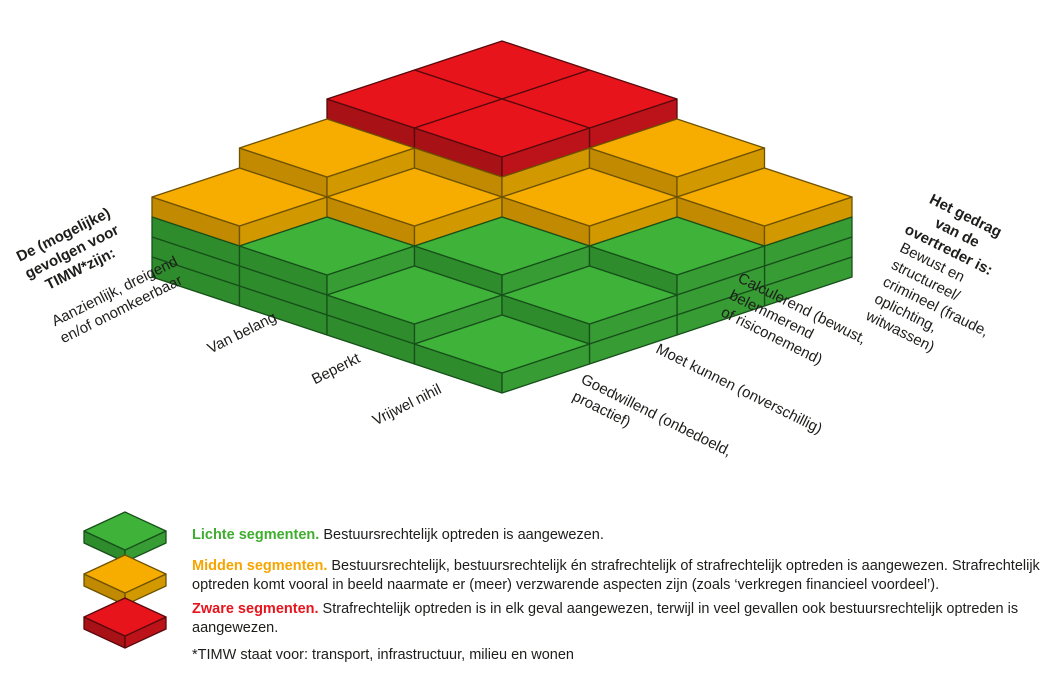  Describe the element at coordinates (677, 158) in the screenshot. I see `matrix-cell-r2-c3-orange` at that location.